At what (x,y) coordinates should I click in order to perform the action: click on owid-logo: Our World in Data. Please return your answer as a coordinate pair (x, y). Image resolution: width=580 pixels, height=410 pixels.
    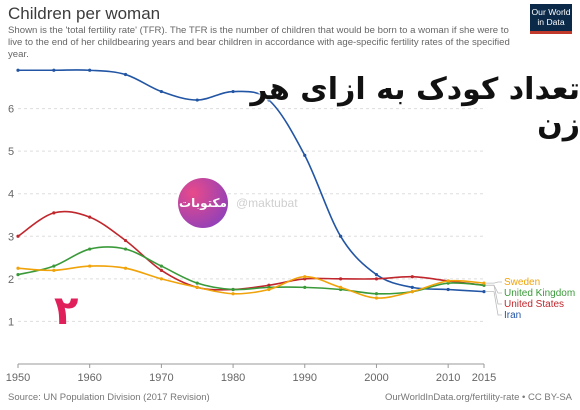
    Looking at the image, I should click on (551, 19).